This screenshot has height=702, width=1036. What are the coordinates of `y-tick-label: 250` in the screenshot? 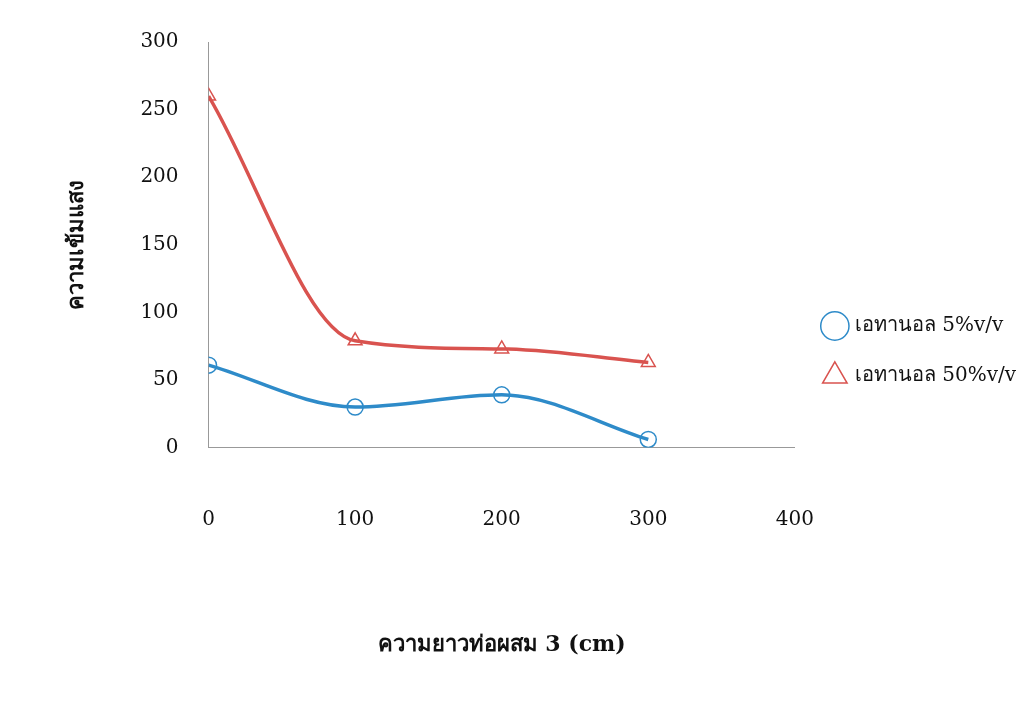 It's located at (159, 107).